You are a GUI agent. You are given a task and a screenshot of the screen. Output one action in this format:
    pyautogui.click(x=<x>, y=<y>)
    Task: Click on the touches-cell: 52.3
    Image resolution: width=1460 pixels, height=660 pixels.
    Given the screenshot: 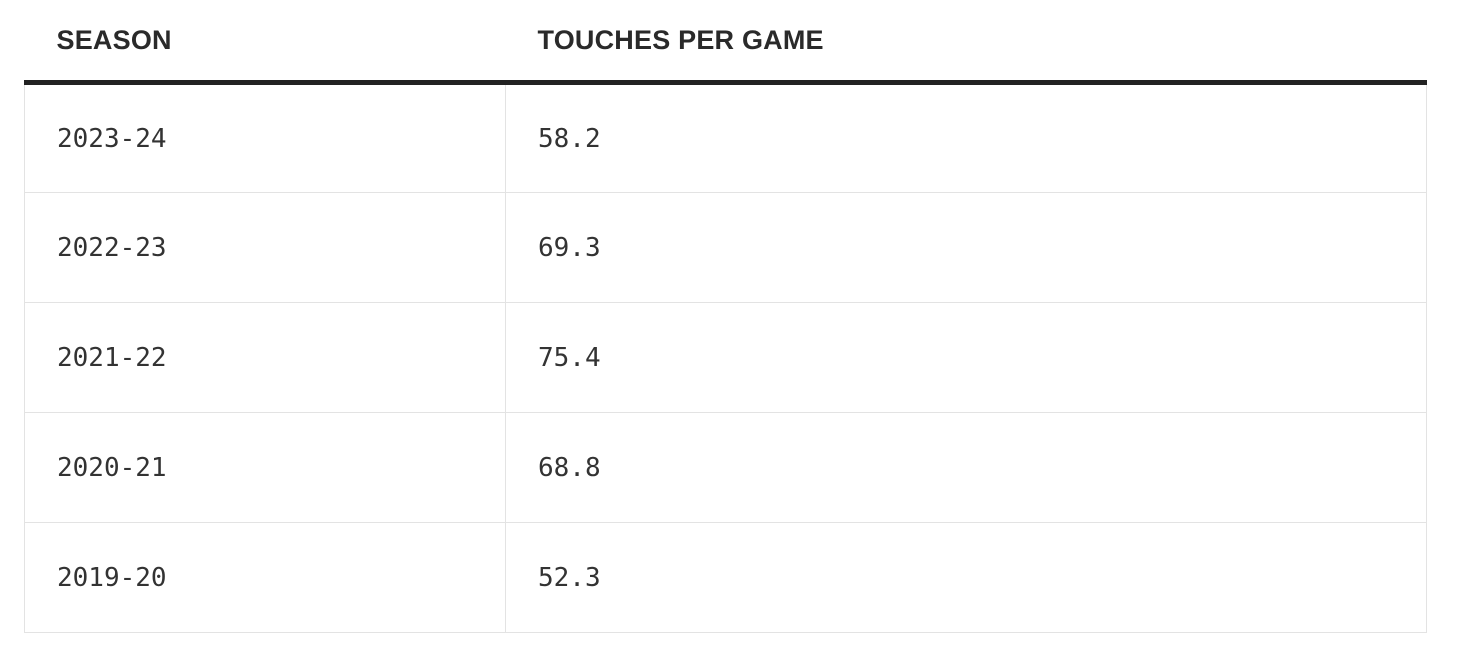 What is the action you would take?
    pyautogui.click(x=966, y=577)
    